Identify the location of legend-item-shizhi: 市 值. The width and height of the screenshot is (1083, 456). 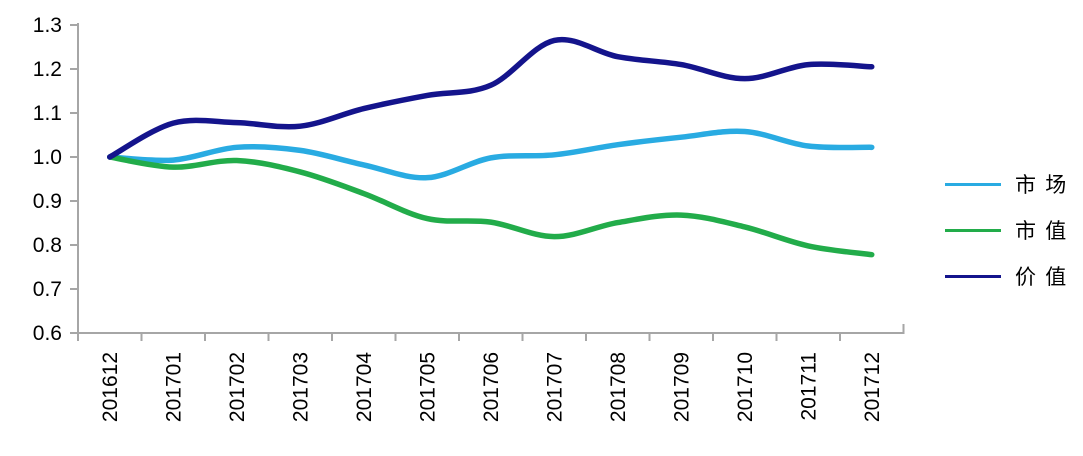
(1006, 230).